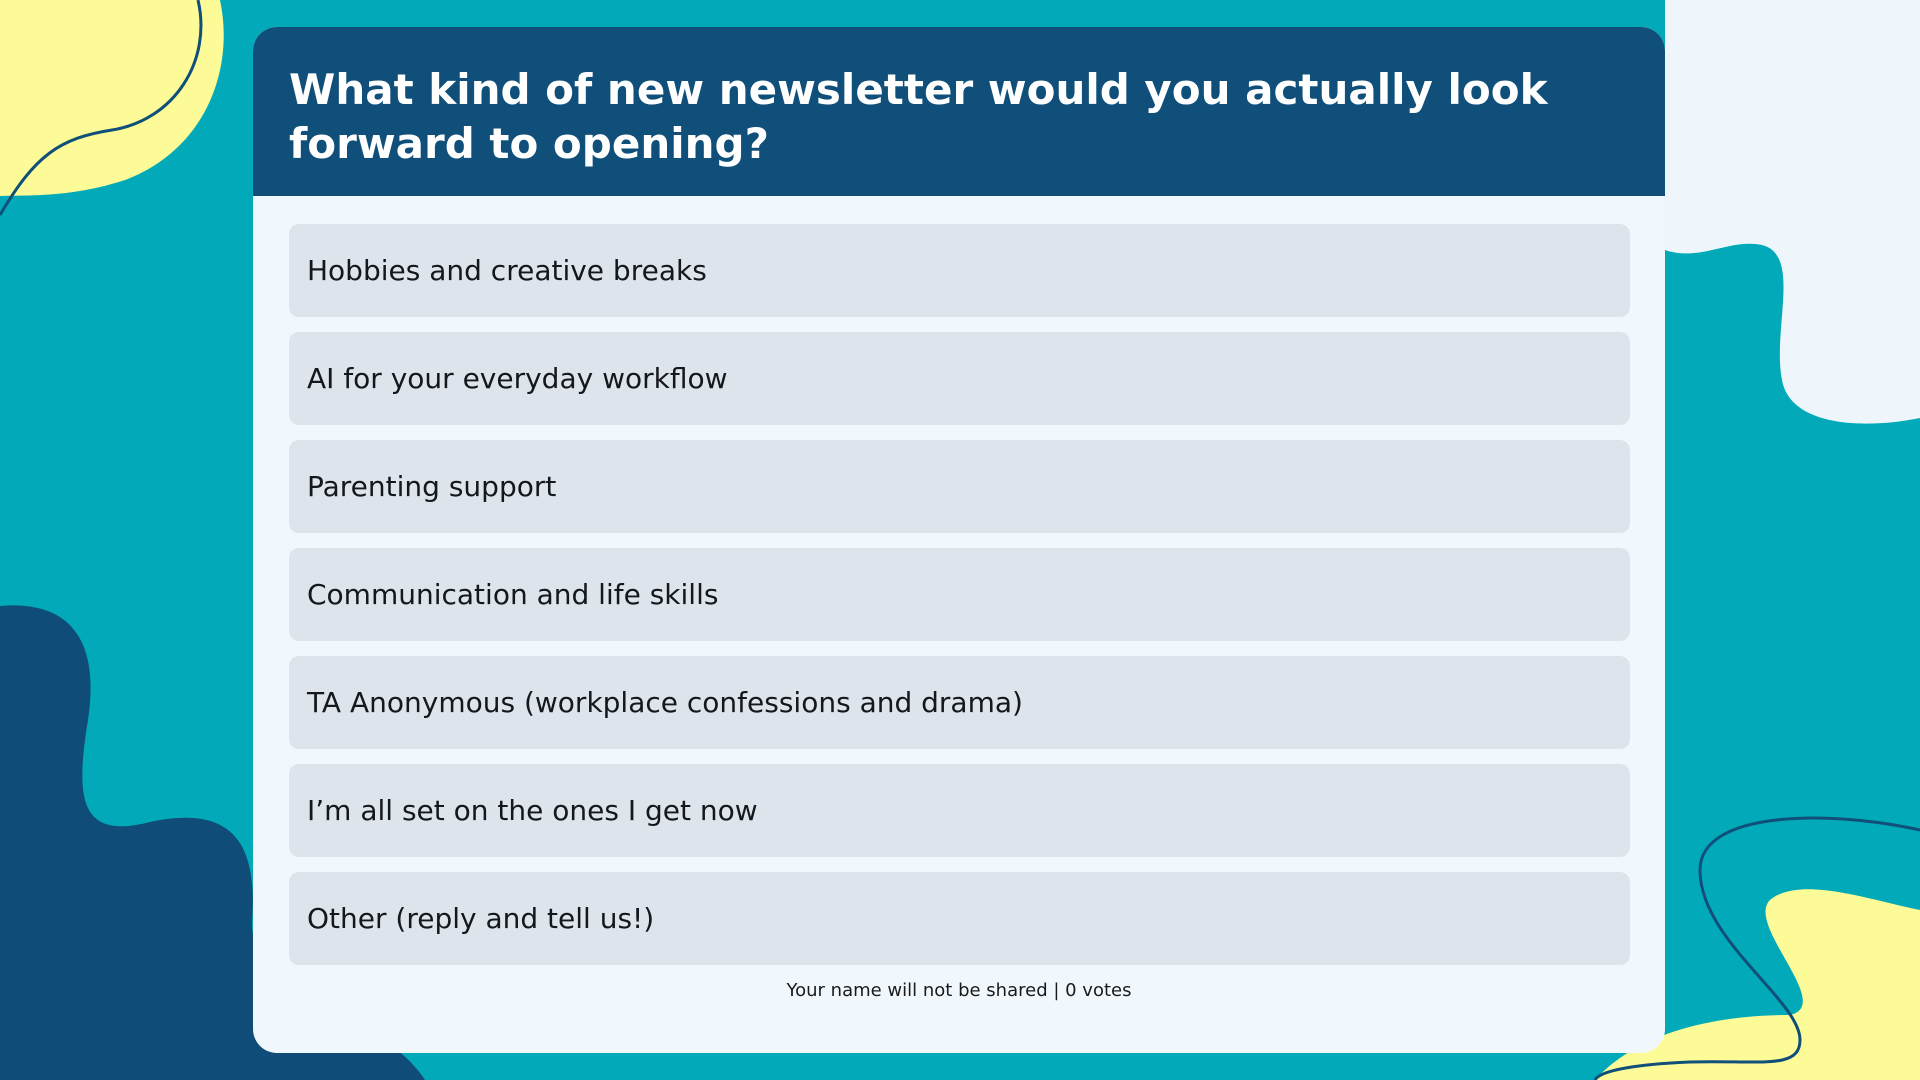  What do you see at coordinates (959, 810) in the screenshot?
I see `poll-option: I’m all set on the ones I get now` at bounding box center [959, 810].